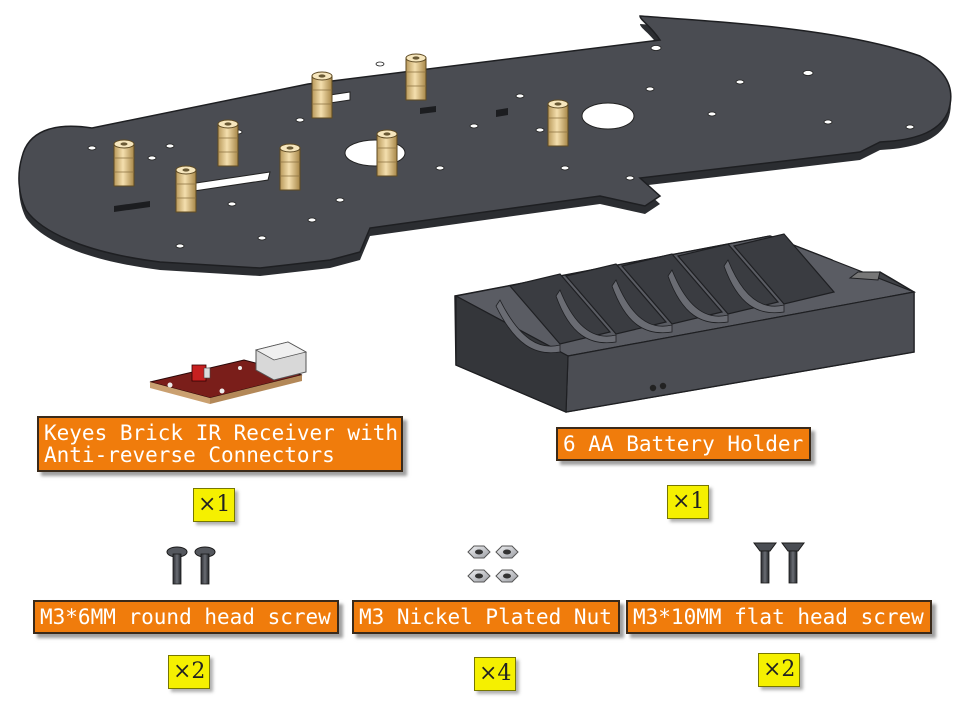 This screenshot has width=970, height=717. I want to click on flat-head-screw-label-line-1: M3*10MM flat head screw, so click(778, 617).